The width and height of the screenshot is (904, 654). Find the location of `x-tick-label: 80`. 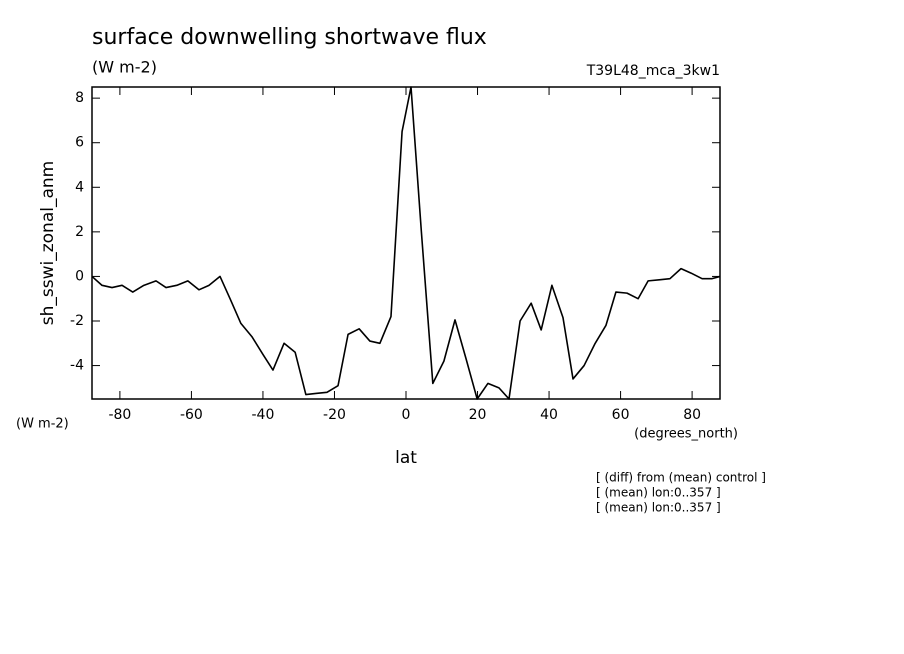

x-tick-label: 80 is located at coordinates (692, 415).